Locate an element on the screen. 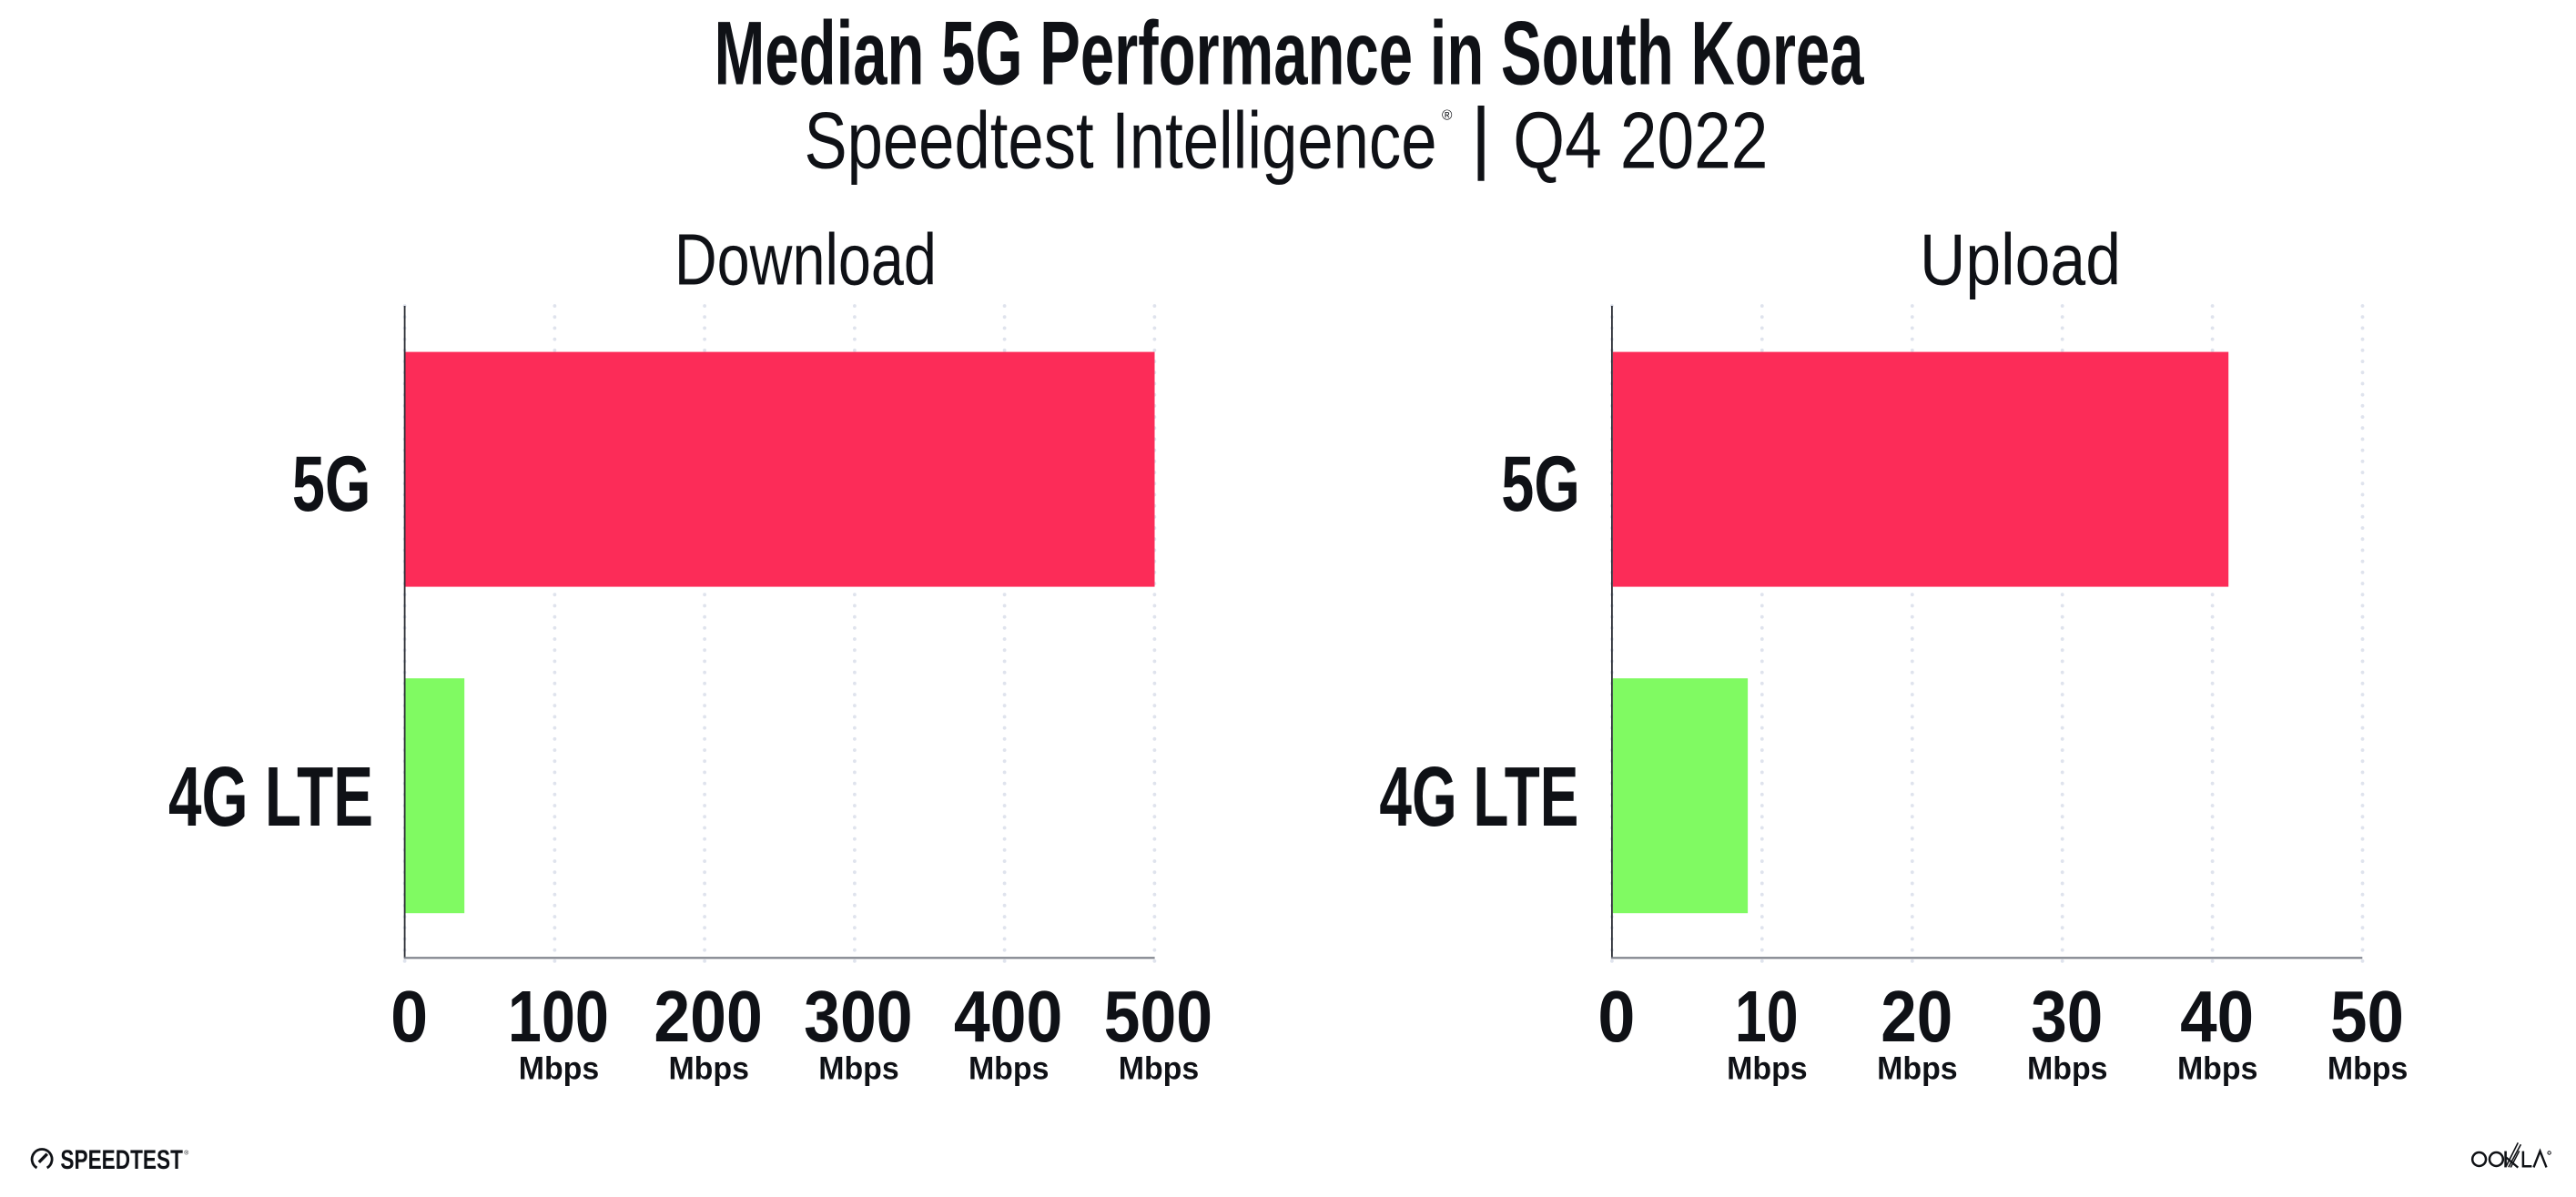 The height and width of the screenshot is (1197, 2576). svg-text:Median 5G Performance in South: Median 5G Performance in South Korea is located at coordinates (1290, 53).